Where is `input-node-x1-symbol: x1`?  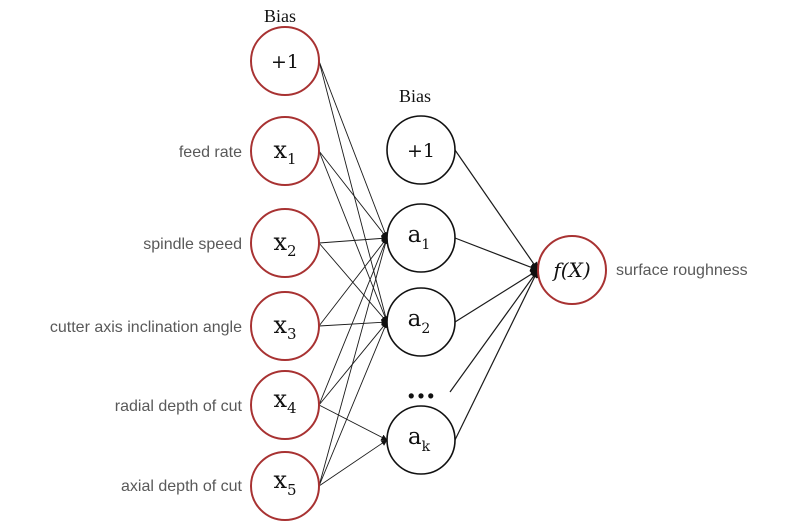 input-node-x1-symbol: x1 is located at coordinates (284, 152).